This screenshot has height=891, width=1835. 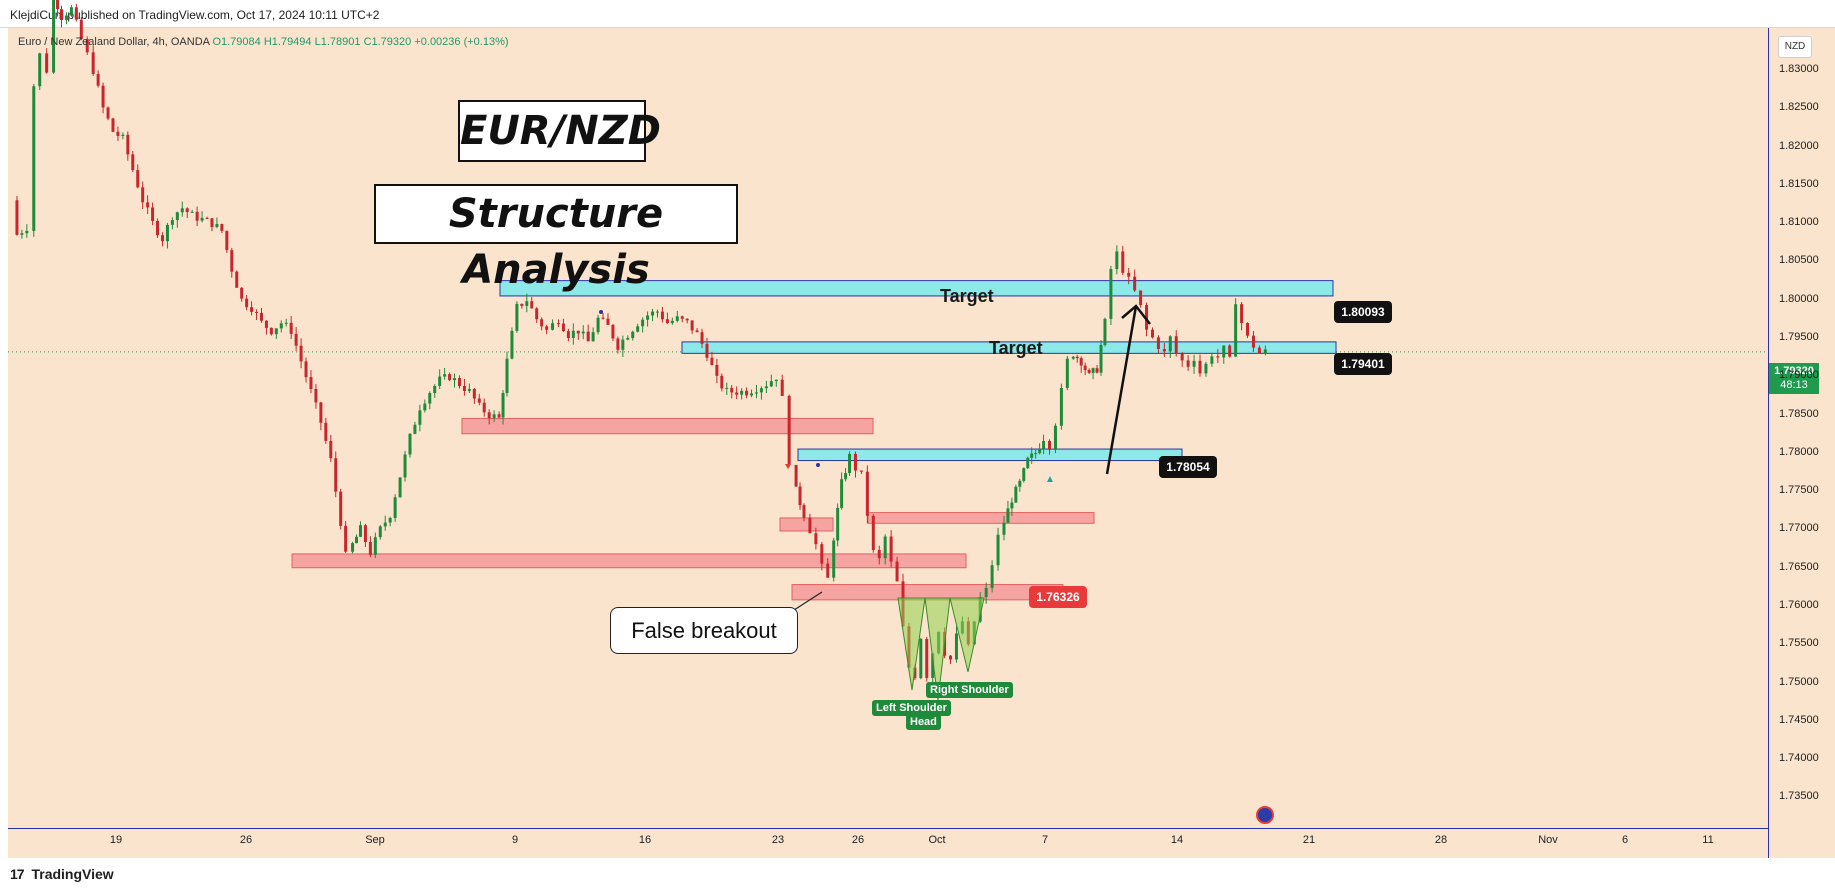 I want to click on y-tick-label: 1.78500, so click(x=1799, y=413).